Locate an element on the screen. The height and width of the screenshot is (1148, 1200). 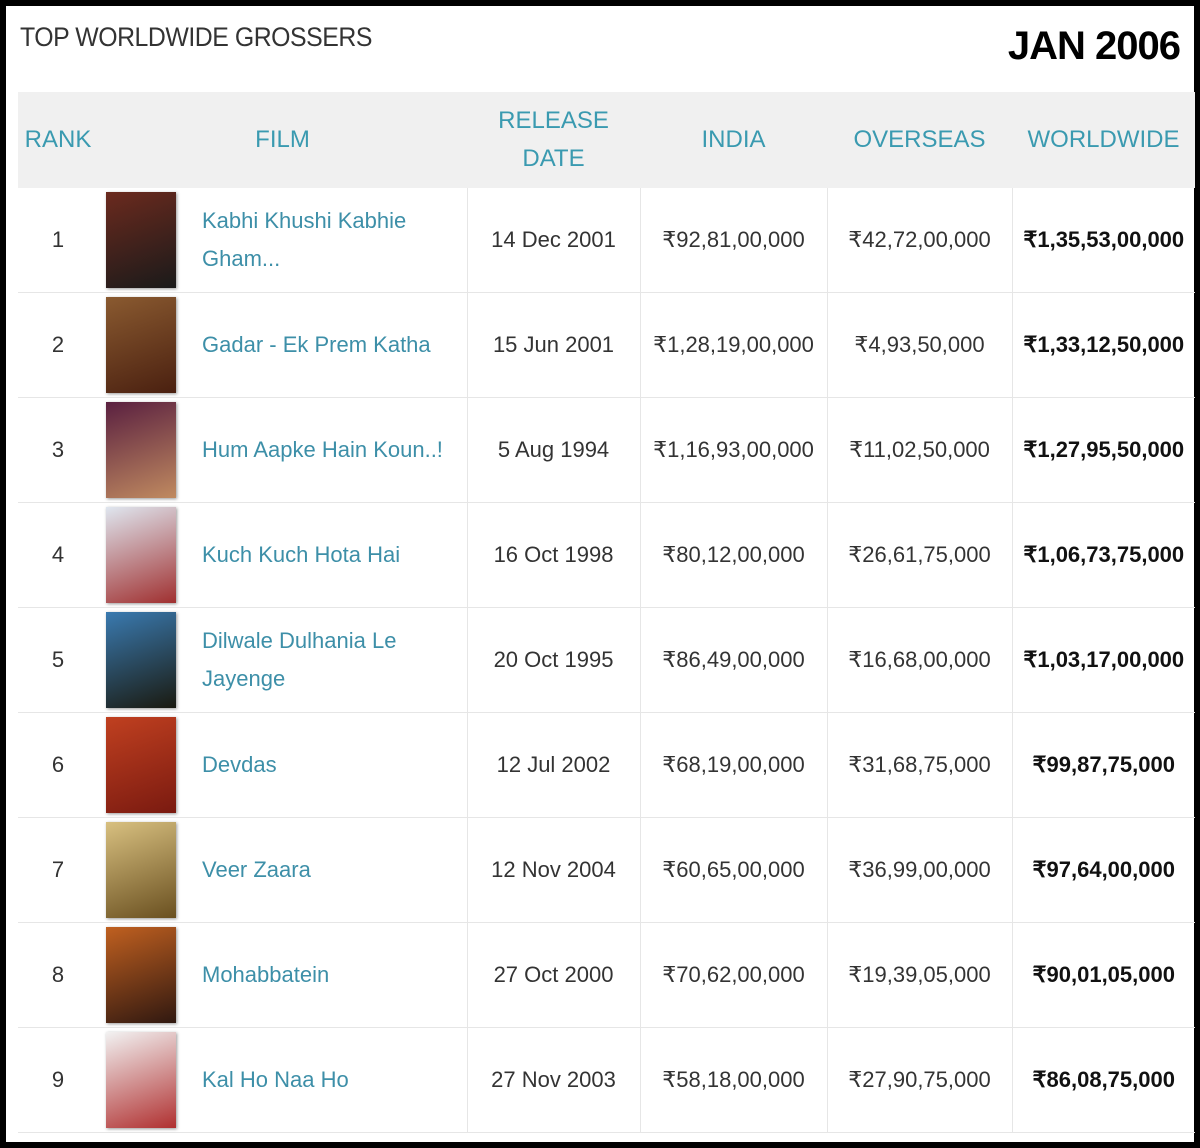
rank: 2 is located at coordinates (58, 345).